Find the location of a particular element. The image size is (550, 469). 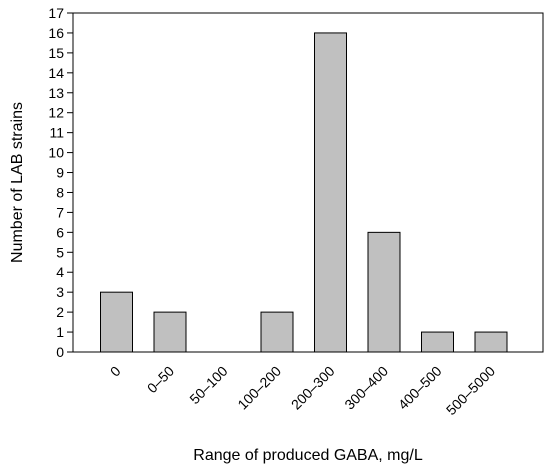

y-tick-label: 11 is located at coordinates (56, 133).